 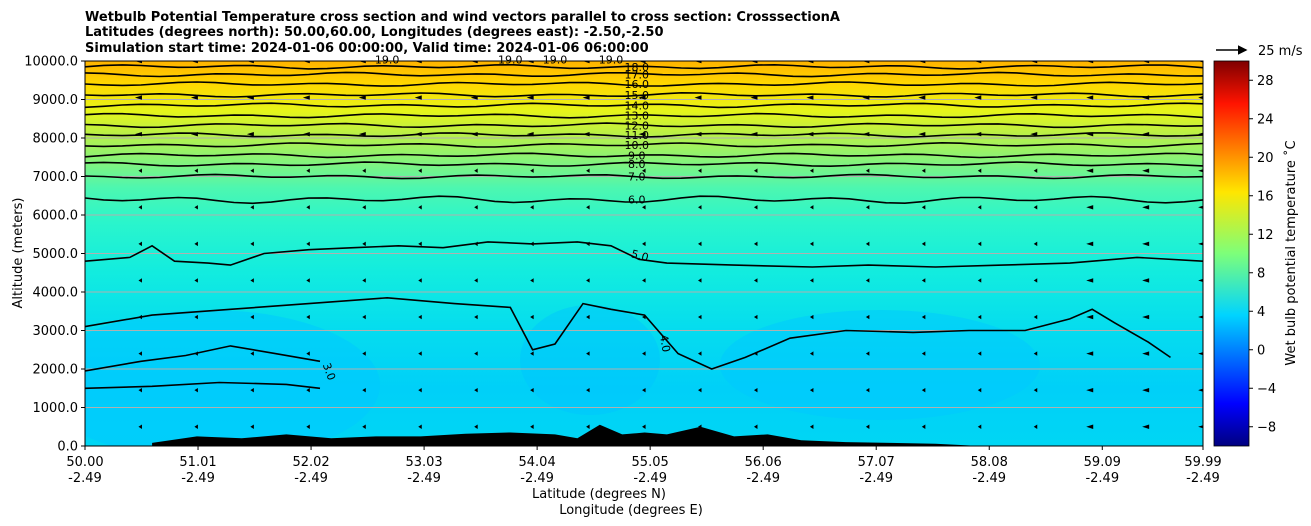 What do you see at coordinates (329, 371) in the screenshot?
I see `contour-label-3: 3.0` at bounding box center [329, 371].